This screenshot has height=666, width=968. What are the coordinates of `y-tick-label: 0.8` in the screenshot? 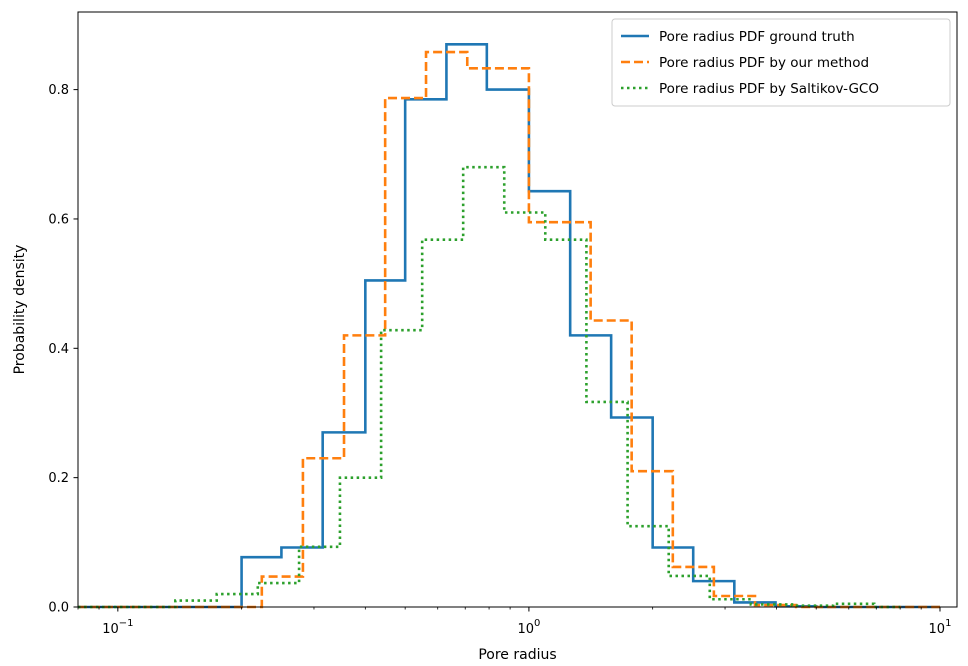 It's located at (58, 90).